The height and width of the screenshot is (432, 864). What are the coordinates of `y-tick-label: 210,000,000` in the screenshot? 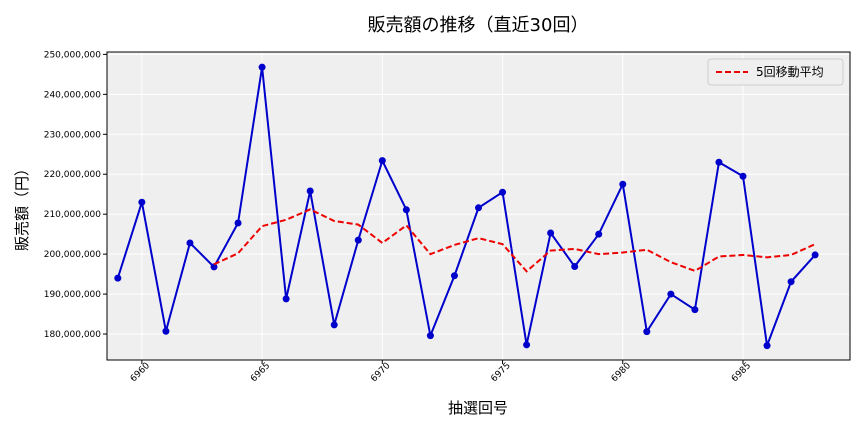 It's located at (73, 215).